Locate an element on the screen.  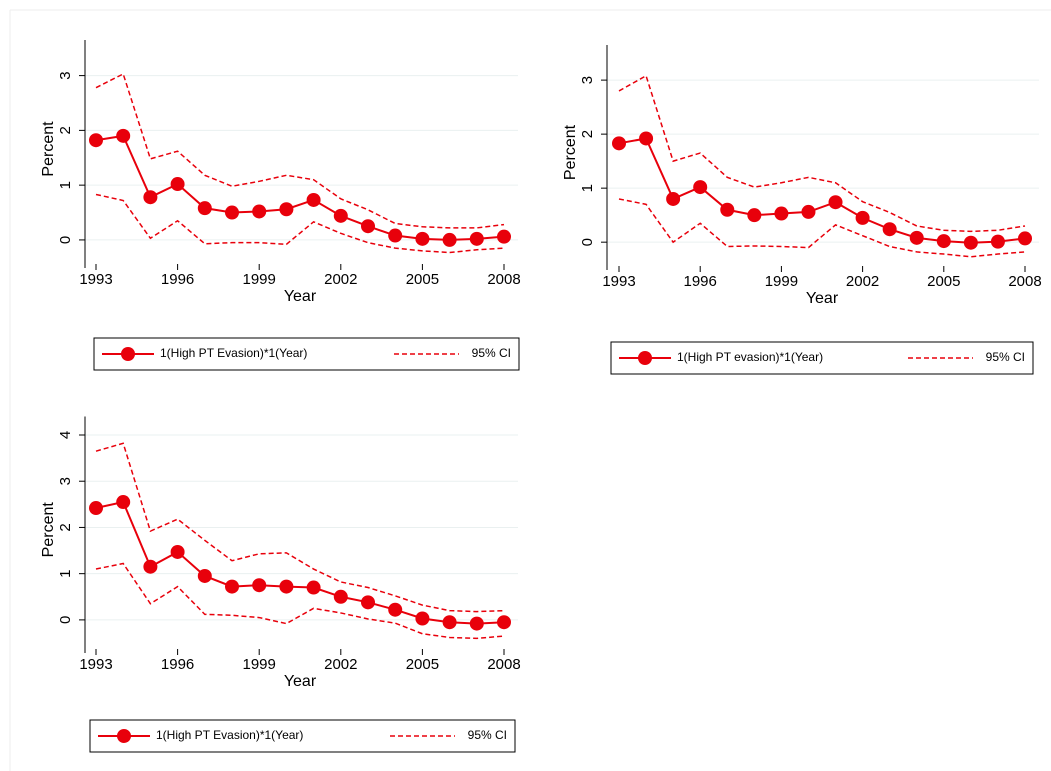
legend-label: 1(High PT Evasion)*1(Year) is located at coordinates (229, 735).